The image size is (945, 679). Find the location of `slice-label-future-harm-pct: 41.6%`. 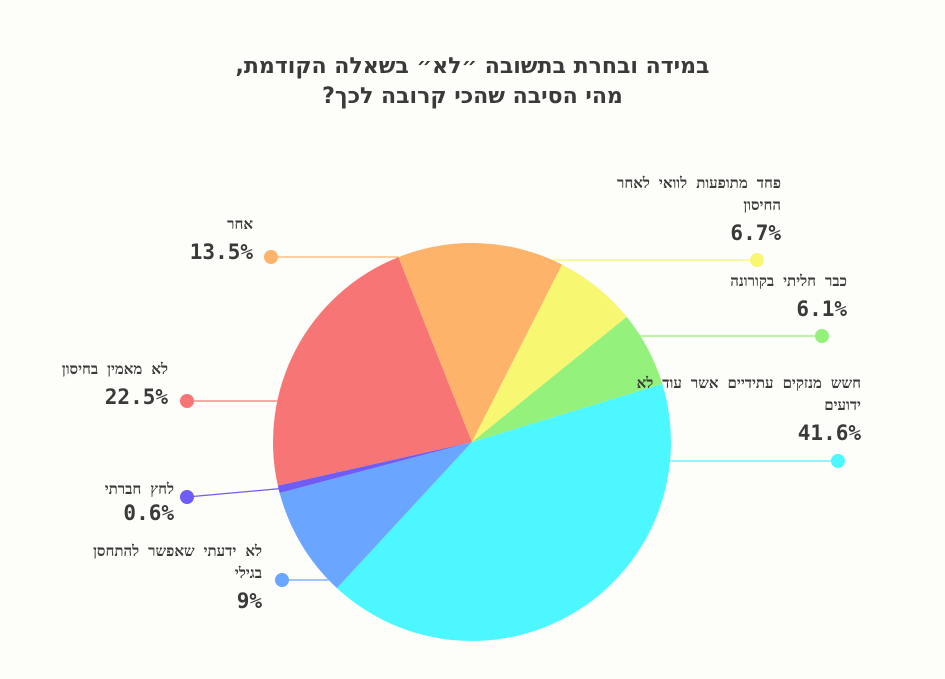

slice-label-future-harm-pct: 41.6% is located at coordinates (829, 433).